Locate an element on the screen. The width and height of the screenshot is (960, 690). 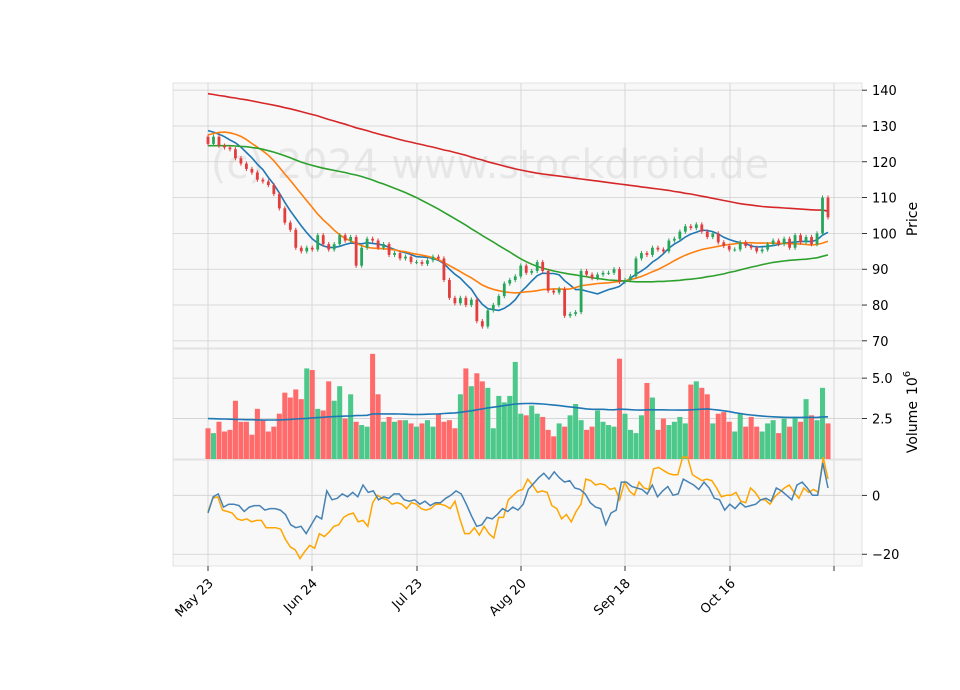
y-tick-label: 140 is located at coordinates (884, 91).